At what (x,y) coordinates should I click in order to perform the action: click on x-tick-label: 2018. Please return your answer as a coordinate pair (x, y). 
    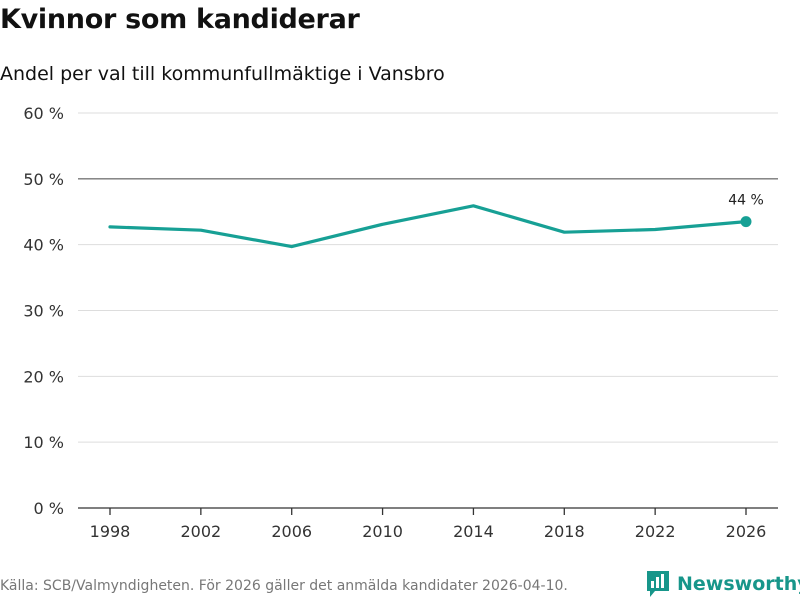
    Looking at the image, I should click on (564, 531).